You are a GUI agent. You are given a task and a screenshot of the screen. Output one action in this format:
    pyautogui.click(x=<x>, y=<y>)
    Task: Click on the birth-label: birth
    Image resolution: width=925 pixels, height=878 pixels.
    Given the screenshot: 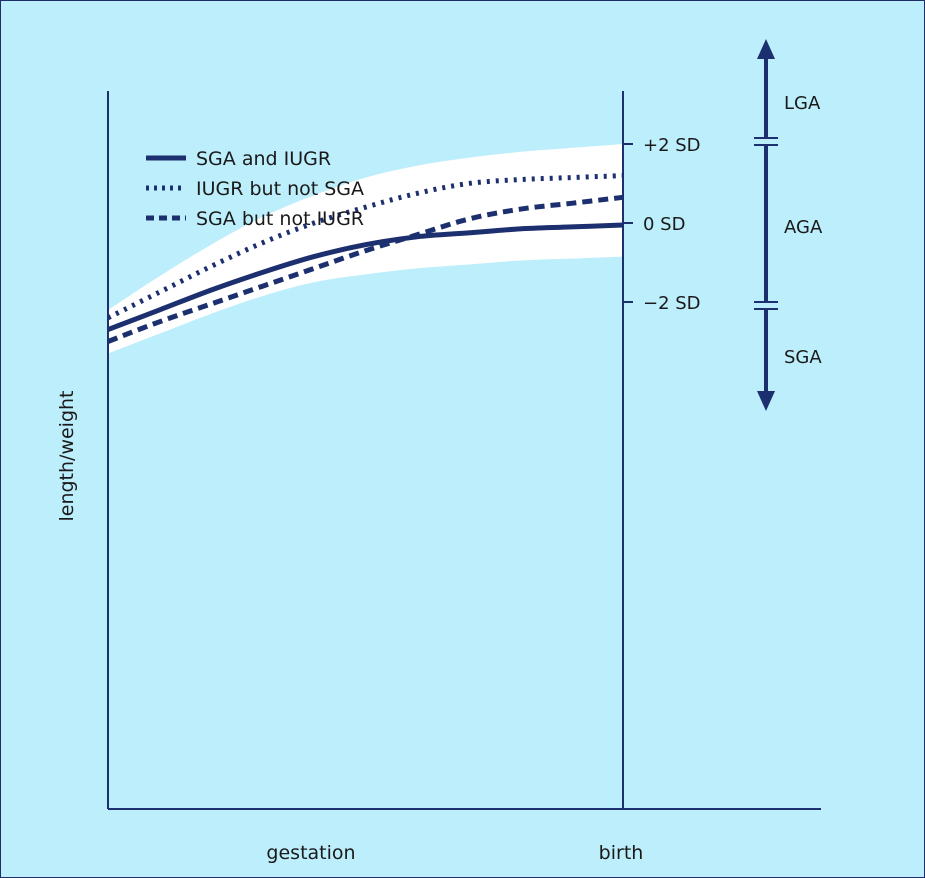 What is the action you would take?
    pyautogui.click(x=621, y=853)
    